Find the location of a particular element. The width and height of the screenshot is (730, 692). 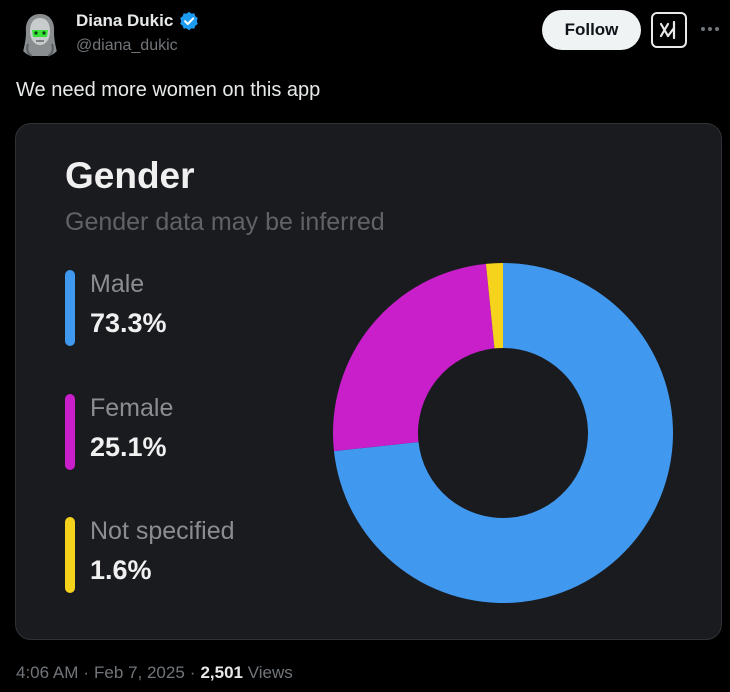

grok-icon is located at coordinates (669, 30).